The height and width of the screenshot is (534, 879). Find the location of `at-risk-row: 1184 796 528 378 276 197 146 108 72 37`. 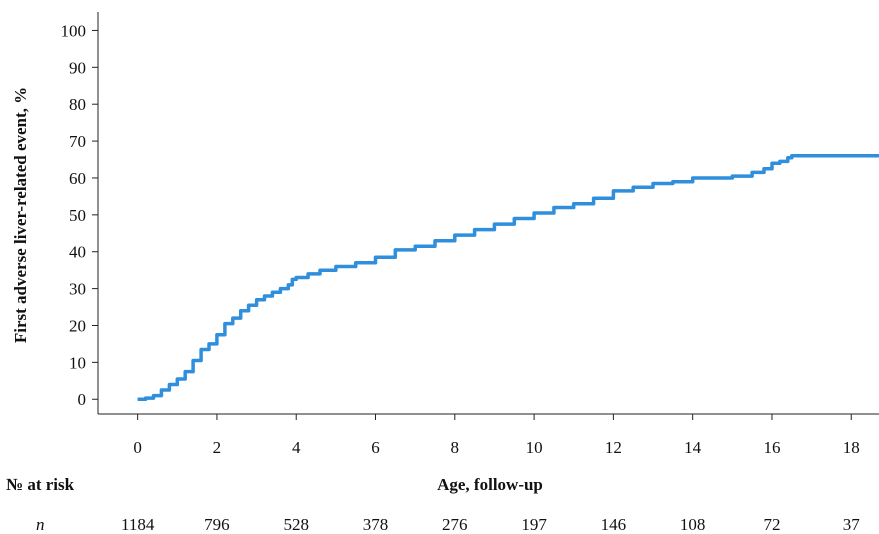

at-risk-row: 1184 796 528 378 276 197 146 108 72 37 is located at coordinates (490, 524).